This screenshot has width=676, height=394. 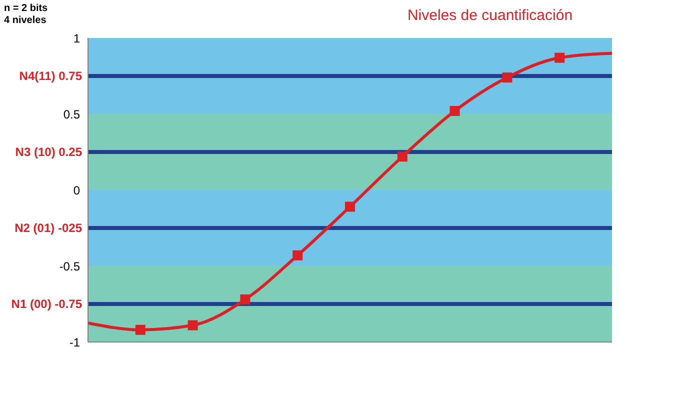 I want to click on ref-line-label: N2 (01) -025, so click(x=48, y=228).